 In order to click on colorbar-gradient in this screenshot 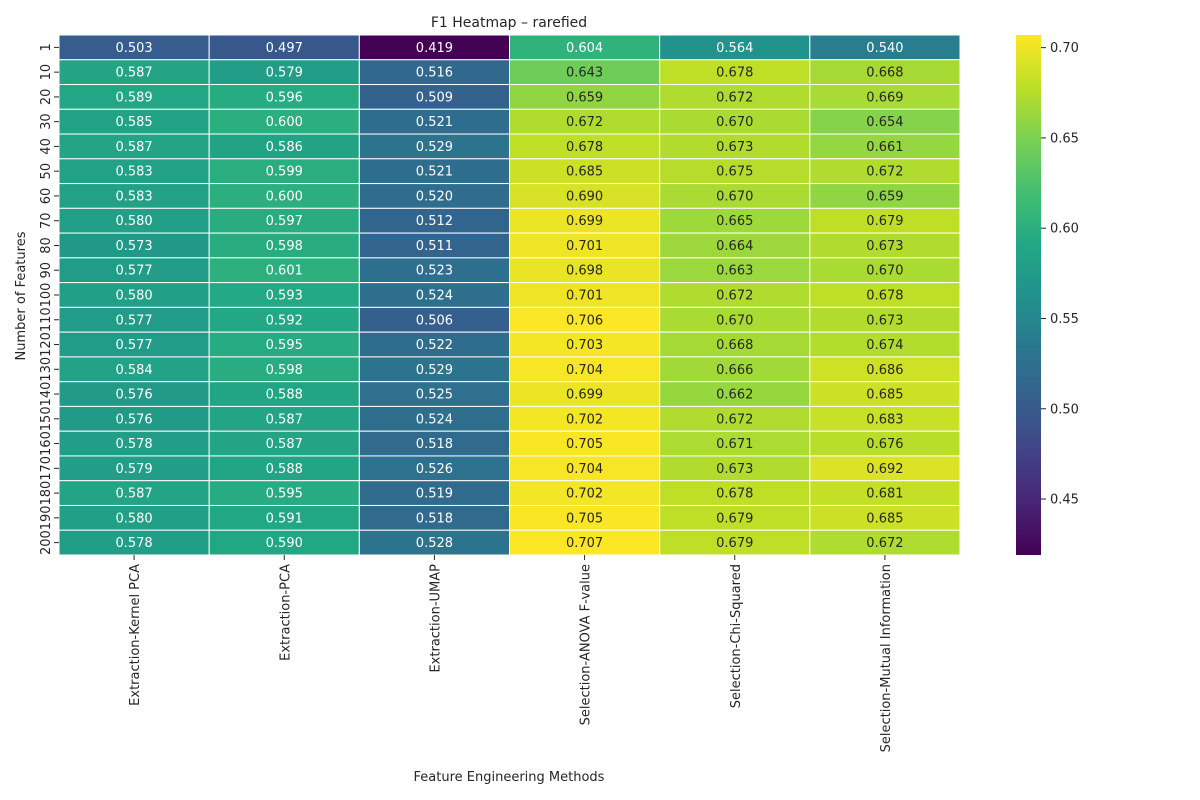, I will do `click(1028, 295)`.